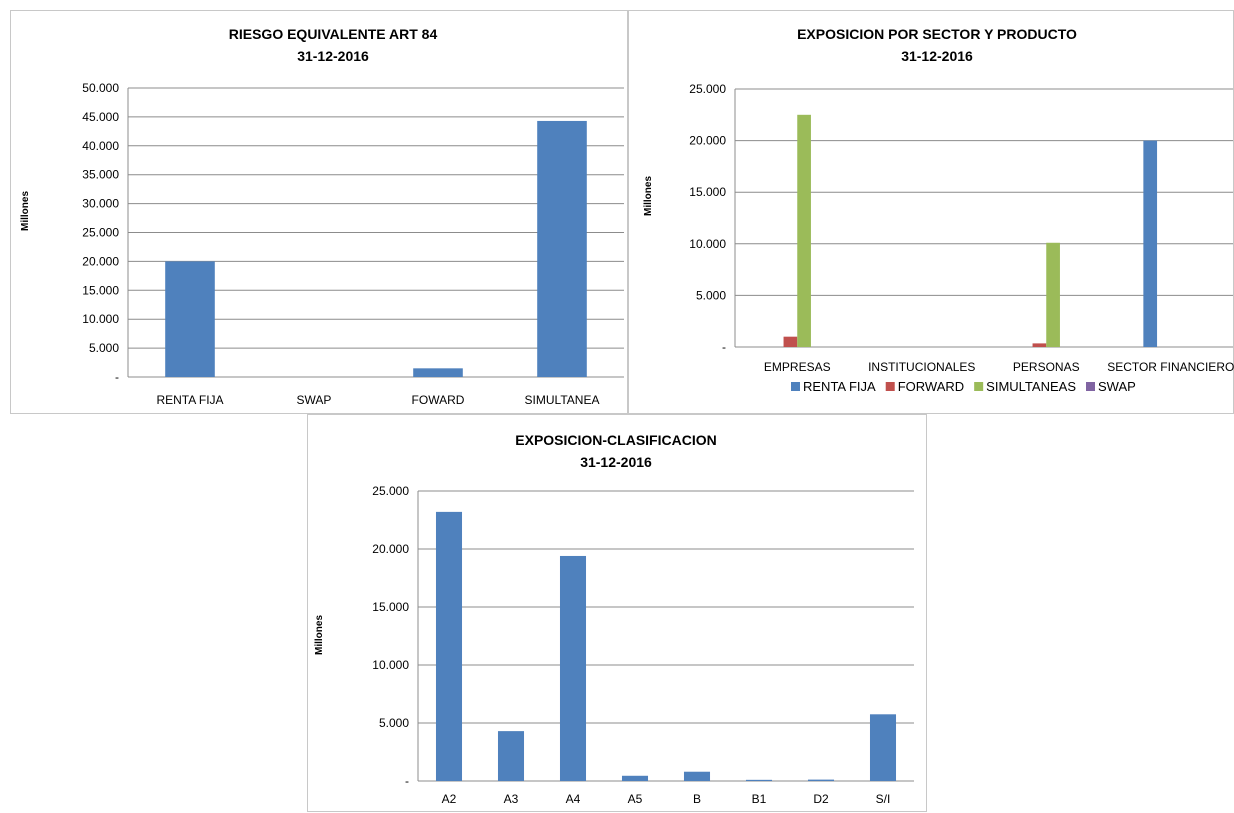 Image resolution: width=1234 pixels, height=813 pixels. Describe the element at coordinates (333, 34) in the screenshot. I see `chart-1-title: RIESGO EQUIVALENTE ART 84` at that location.